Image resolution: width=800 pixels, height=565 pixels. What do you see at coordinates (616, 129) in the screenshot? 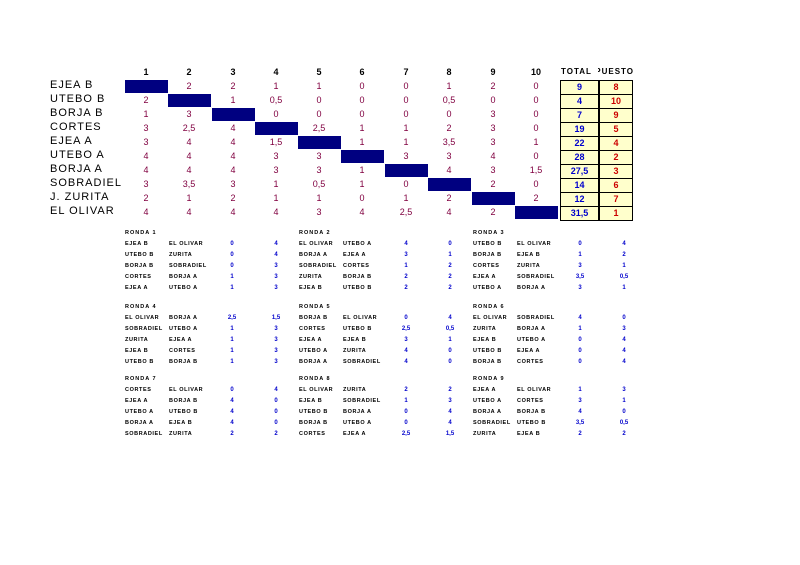
I see `position-cell: 5` at bounding box center [616, 129].